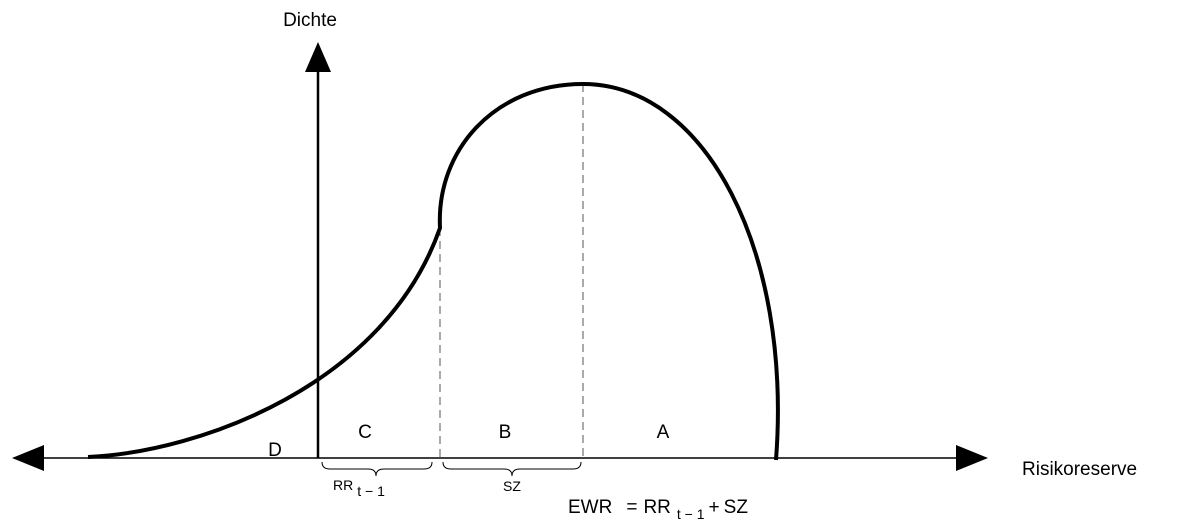  I want to click on brace-label-sub: t − 1, so click(371, 491).